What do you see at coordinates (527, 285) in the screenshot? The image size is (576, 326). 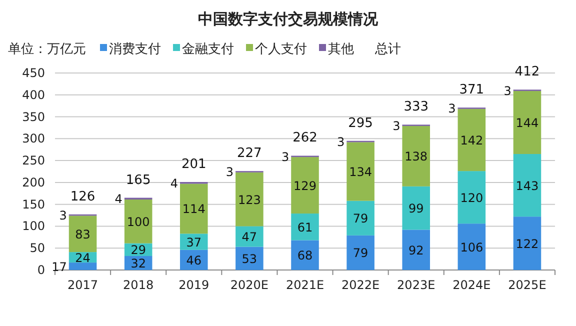 I see `x-tick-label: 2025E` at bounding box center [527, 285].